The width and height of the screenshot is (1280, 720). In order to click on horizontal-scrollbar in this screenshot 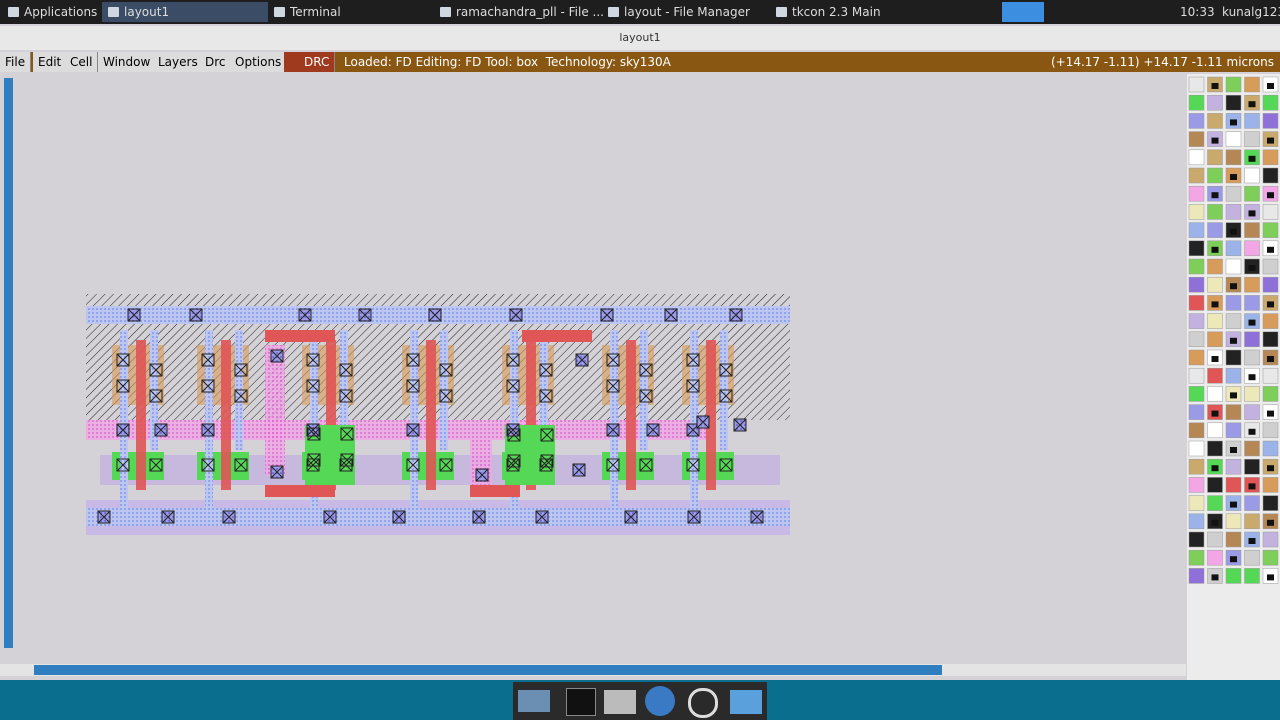, I will do `click(488, 670)`.